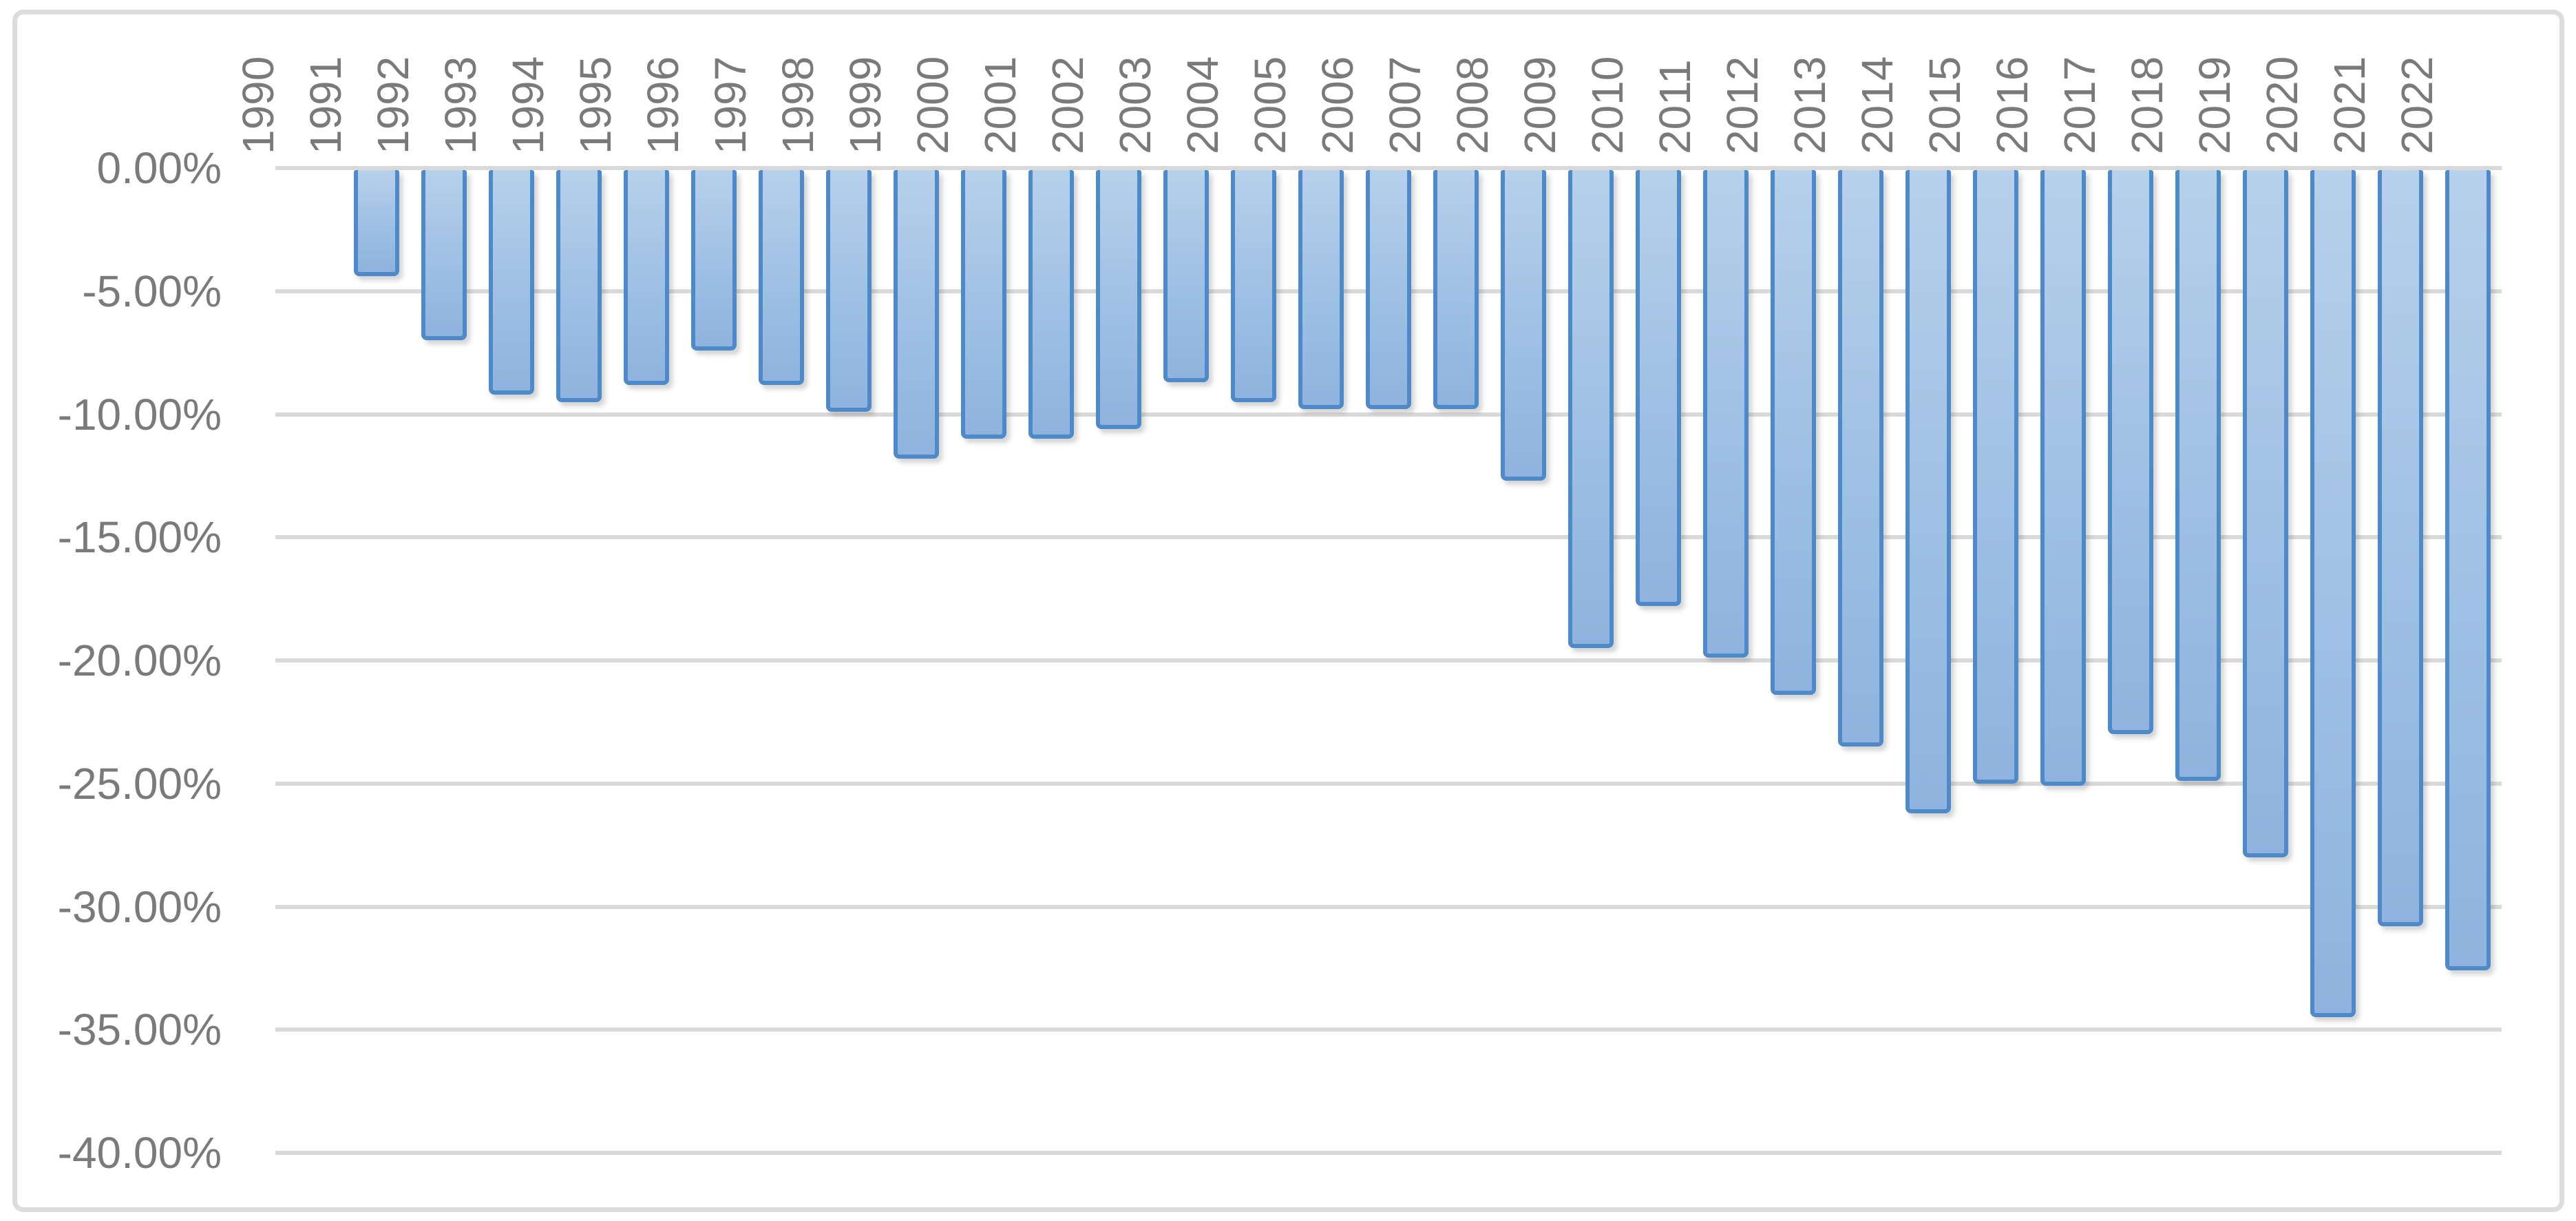  What do you see at coordinates (461, 105) in the screenshot?
I see `x-axis-tick-label-1993: 1993` at bounding box center [461, 105].